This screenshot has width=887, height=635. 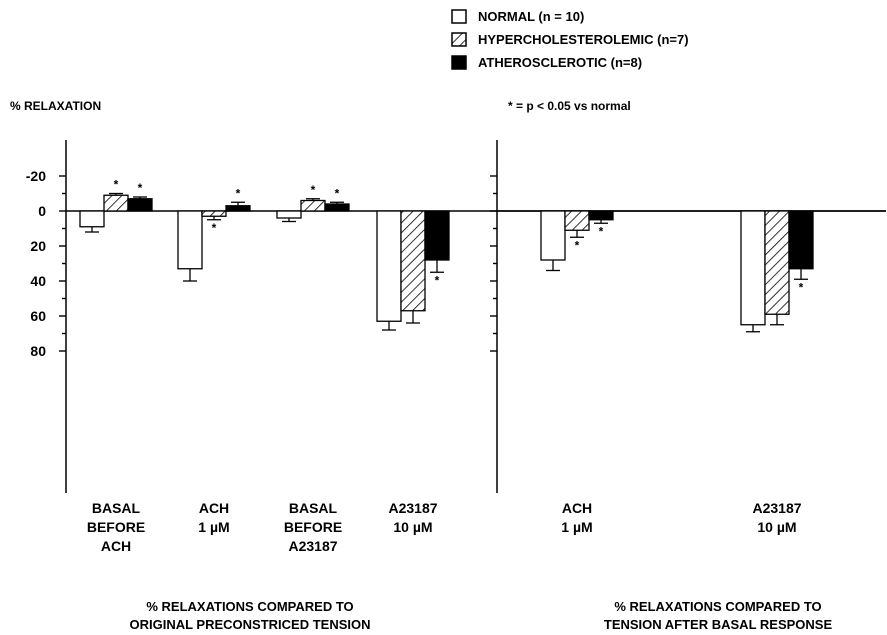 What do you see at coordinates (38, 316) in the screenshot?
I see `y-tick-label: 60` at bounding box center [38, 316].